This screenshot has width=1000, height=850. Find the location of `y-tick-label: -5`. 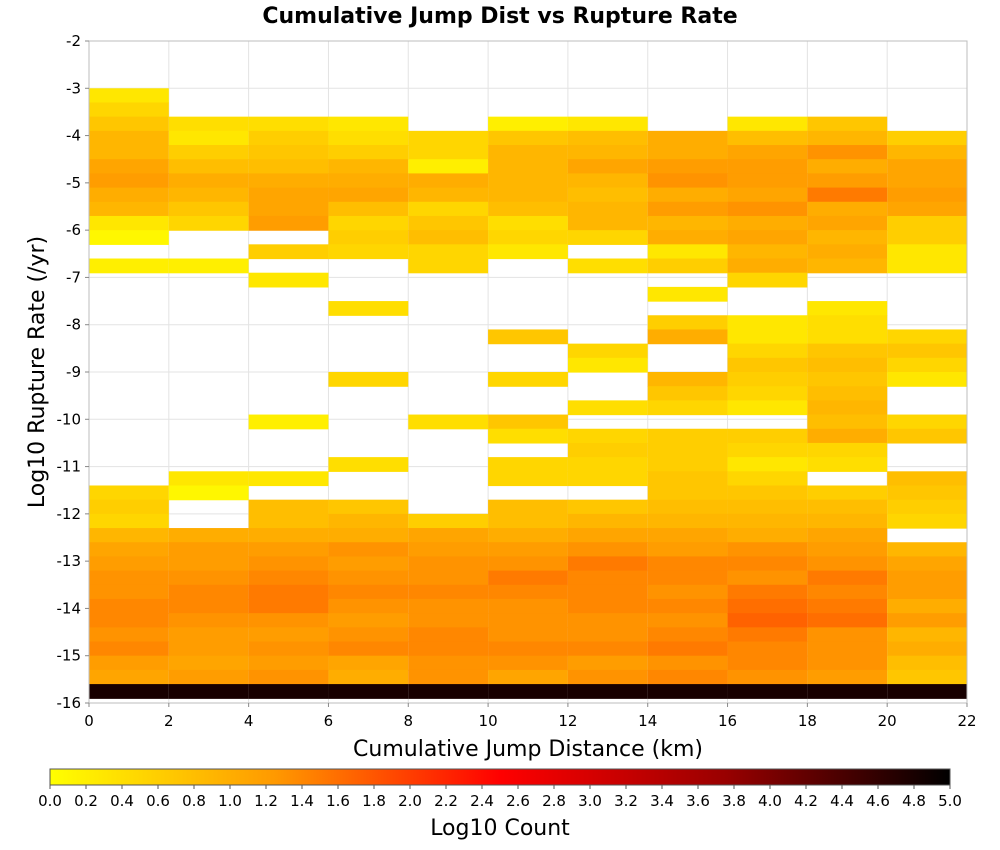

y-tick-label: -5 is located at coordinates (73, 183).